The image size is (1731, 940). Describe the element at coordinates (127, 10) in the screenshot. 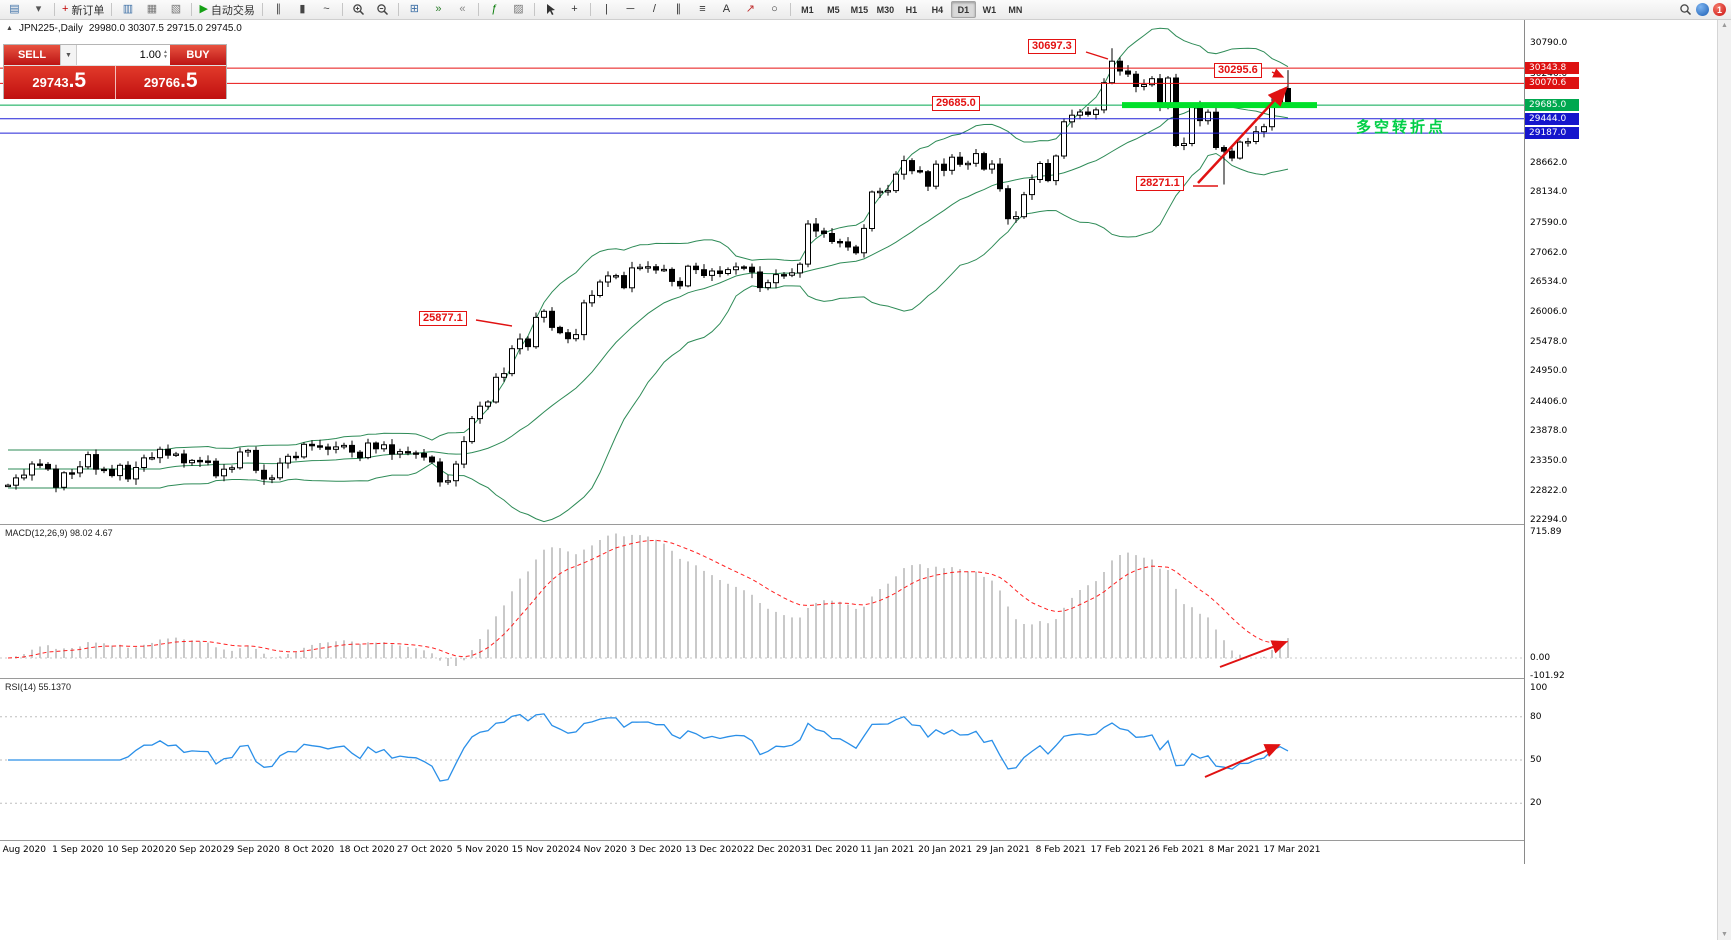

I see `market-watch-button: ▥` at that location.